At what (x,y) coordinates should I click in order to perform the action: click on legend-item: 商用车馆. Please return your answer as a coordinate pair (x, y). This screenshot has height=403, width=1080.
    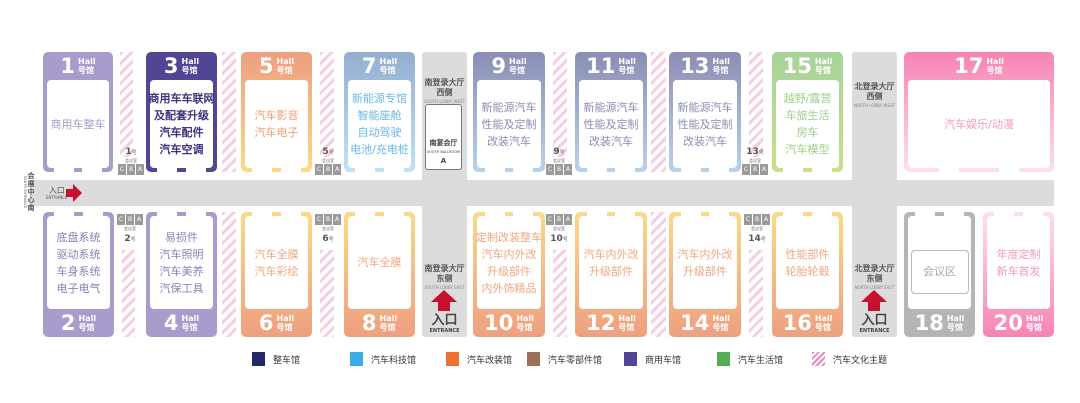
    Looking at the image, I should click on (652, 359).